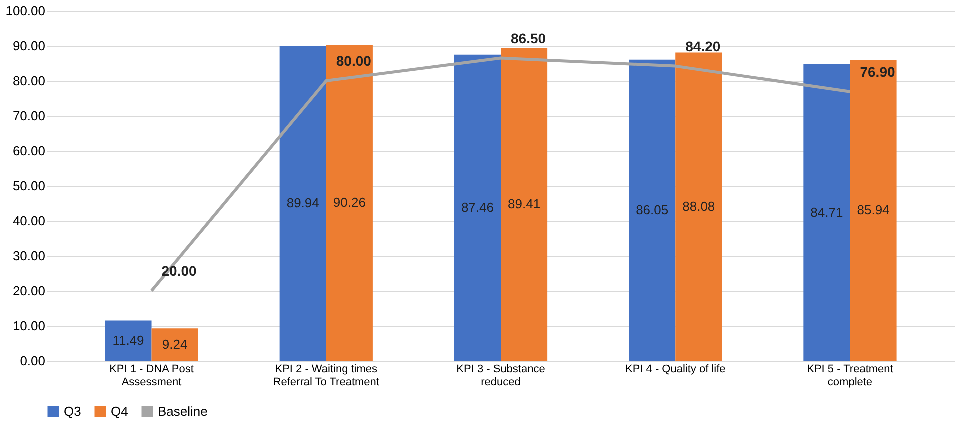 Image resolution: width=973 pixels, height=434 pixels. Describe the element at coordinates (29, 81) in the screenshot. I see `y-tick-label: 80.00` at that location.